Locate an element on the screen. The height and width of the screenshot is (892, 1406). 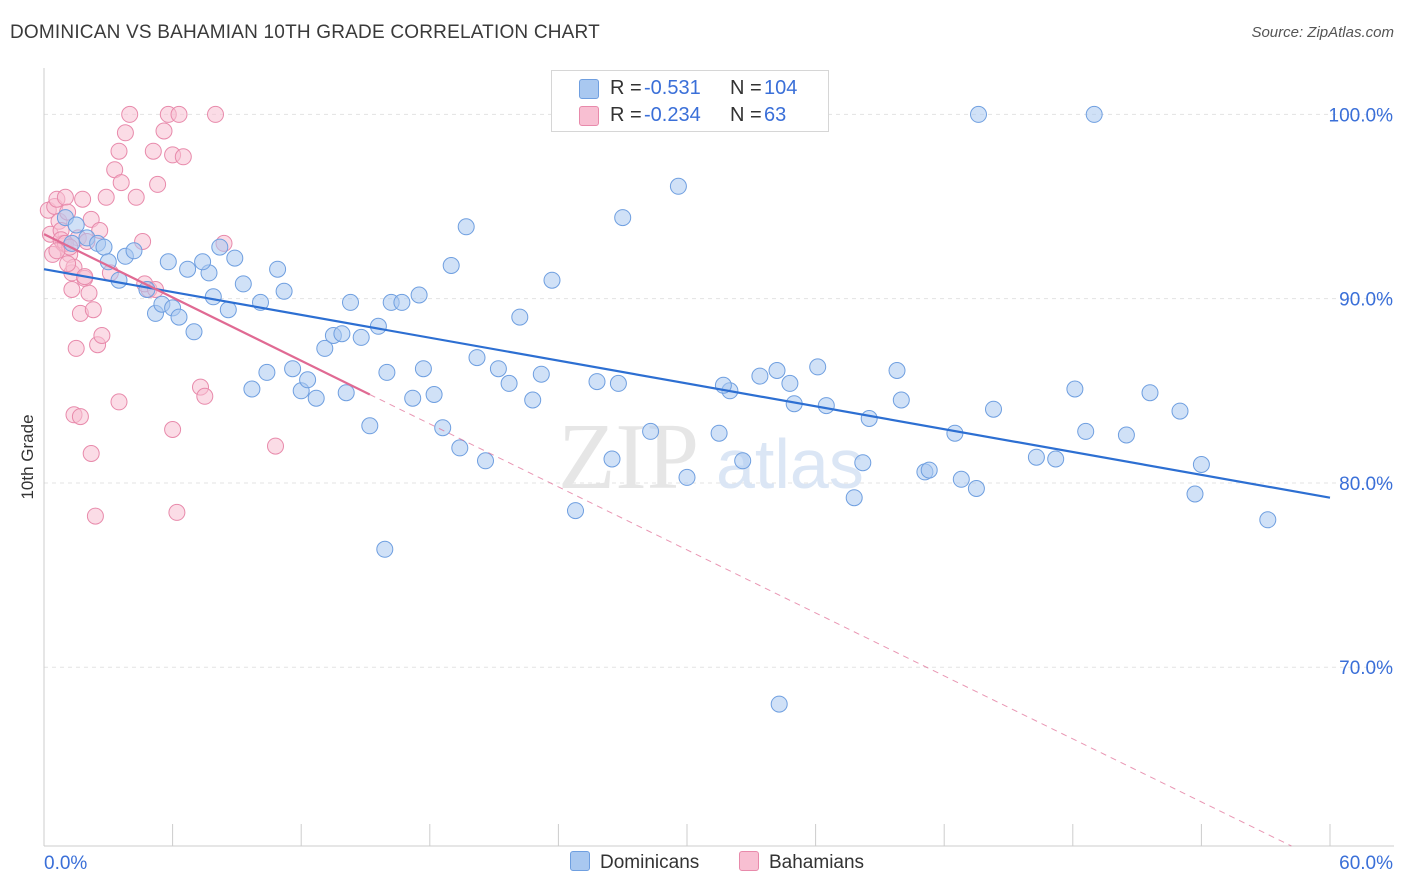
stats-legend-row-dominicans: R = -0.531 N = 104 is located at coordinates (690, 88).